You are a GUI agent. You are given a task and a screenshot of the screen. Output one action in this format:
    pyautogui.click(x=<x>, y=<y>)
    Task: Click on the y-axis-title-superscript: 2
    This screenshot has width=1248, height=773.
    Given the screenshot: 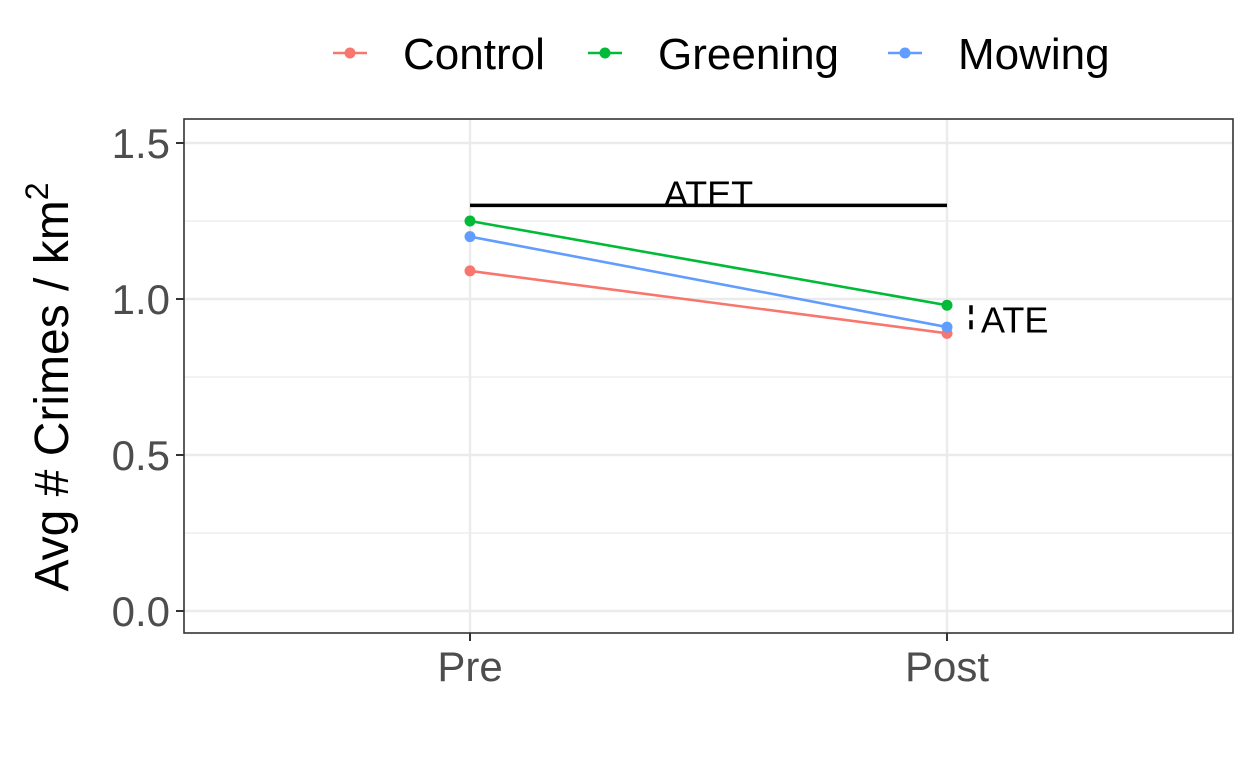 What is the action you would take?
    pyautogui.click(x=37, y=192)
    